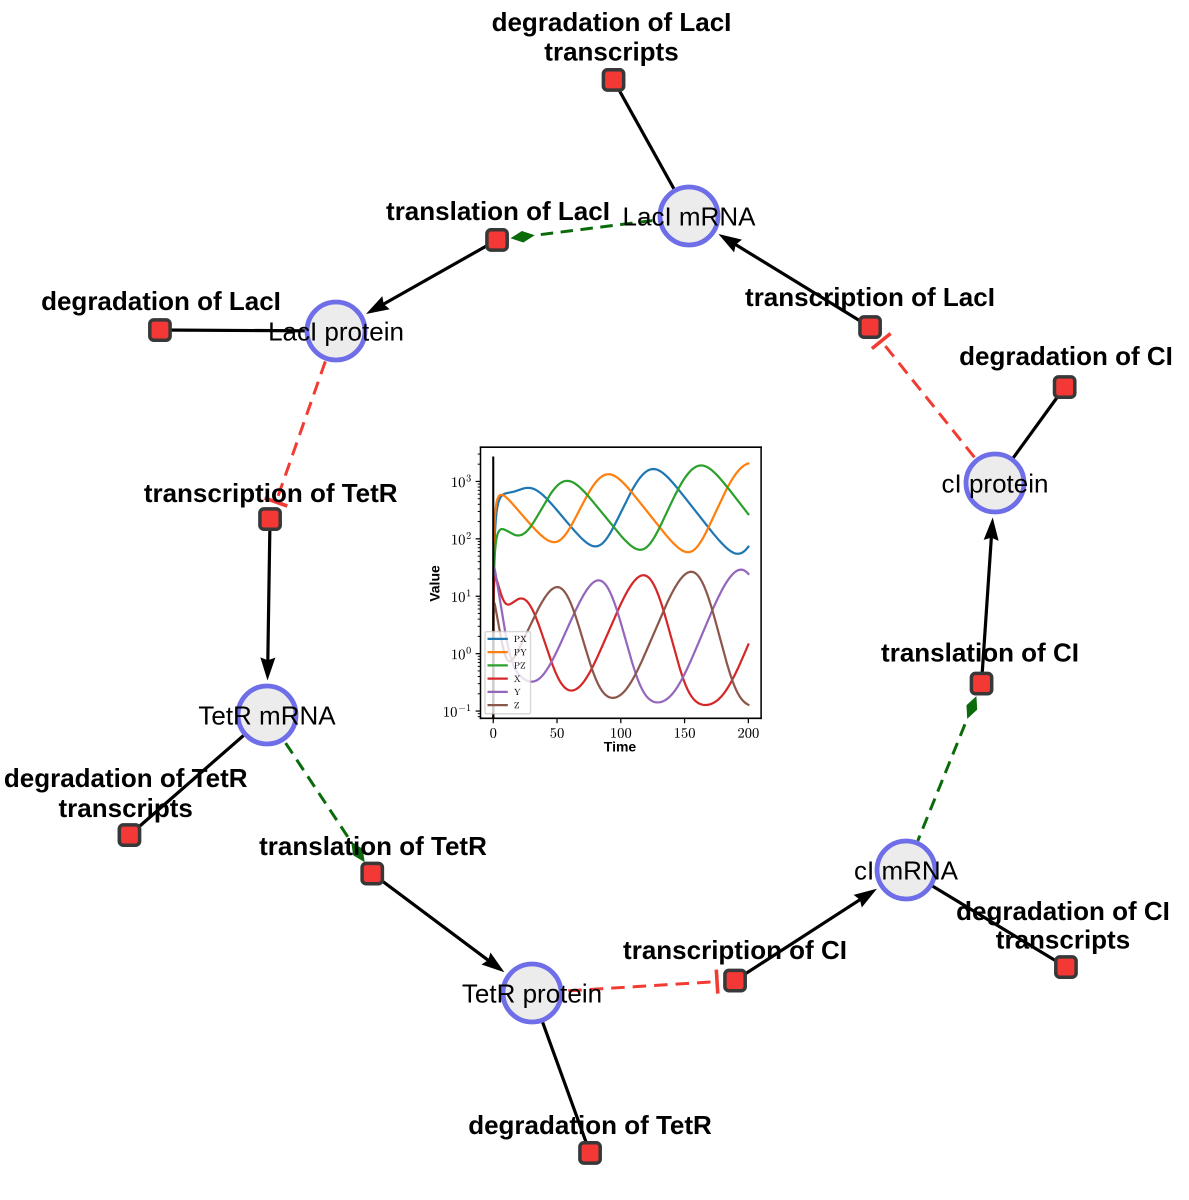 The image size is (1189, 1200). What do you see at coordinates (995, 484) in the screenshot?
I see `svg-text: cI protein` at bounding box center [995, 484].